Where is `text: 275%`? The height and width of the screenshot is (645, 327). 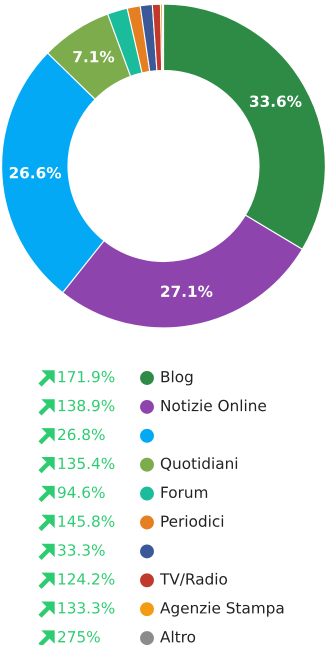 text: 275% is located at coordinates (79, 636).